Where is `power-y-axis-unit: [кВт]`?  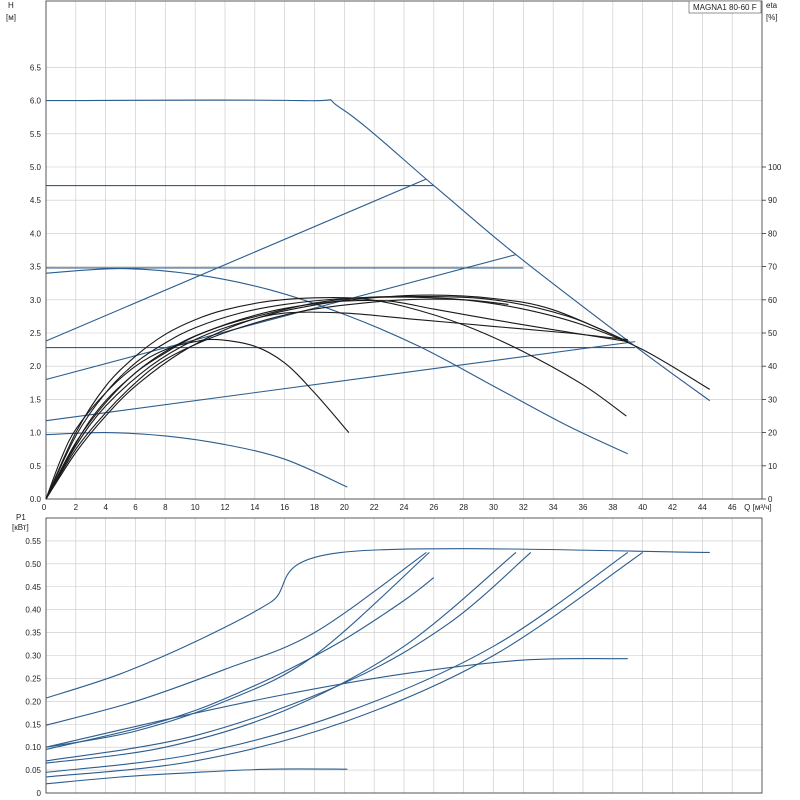 power-y-axis-unit: [кВт] is located at coordinates (20, 527).